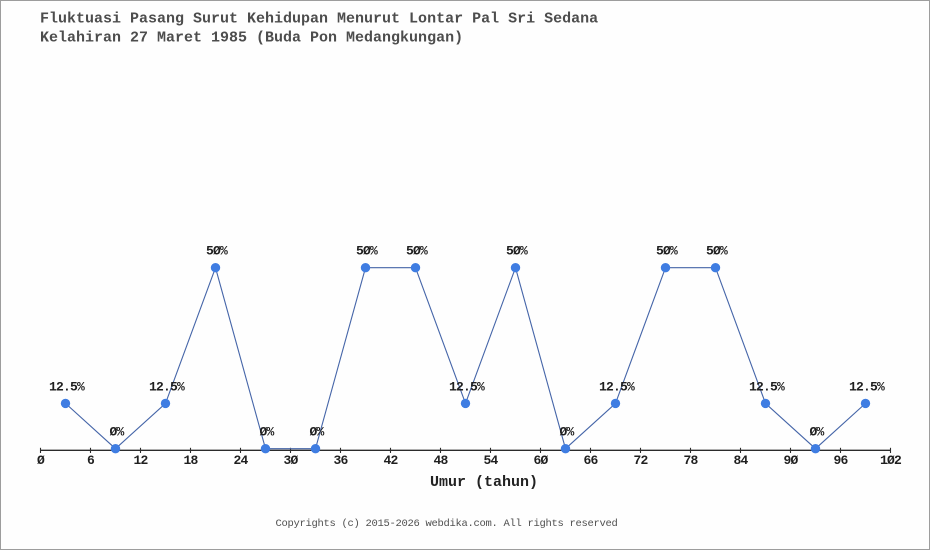  What do you see at coordinates (340, 460) in the screenshot?
I see `svg-text: 36` at bounding box center [340, 460].